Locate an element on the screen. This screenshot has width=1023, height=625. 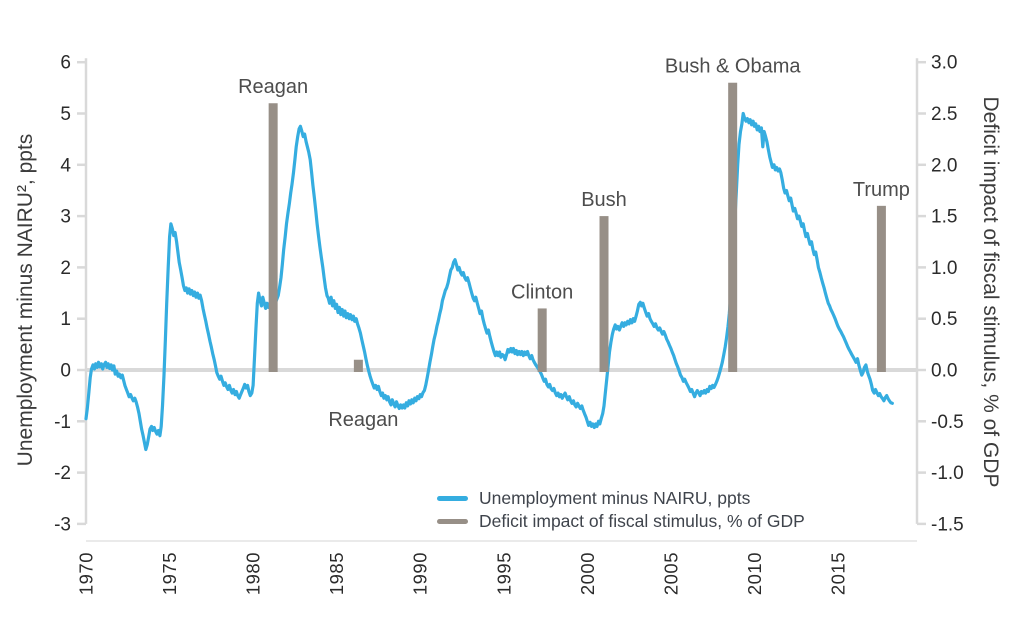
right-tick-label: 0.0 is located at coordinates (944, 371).